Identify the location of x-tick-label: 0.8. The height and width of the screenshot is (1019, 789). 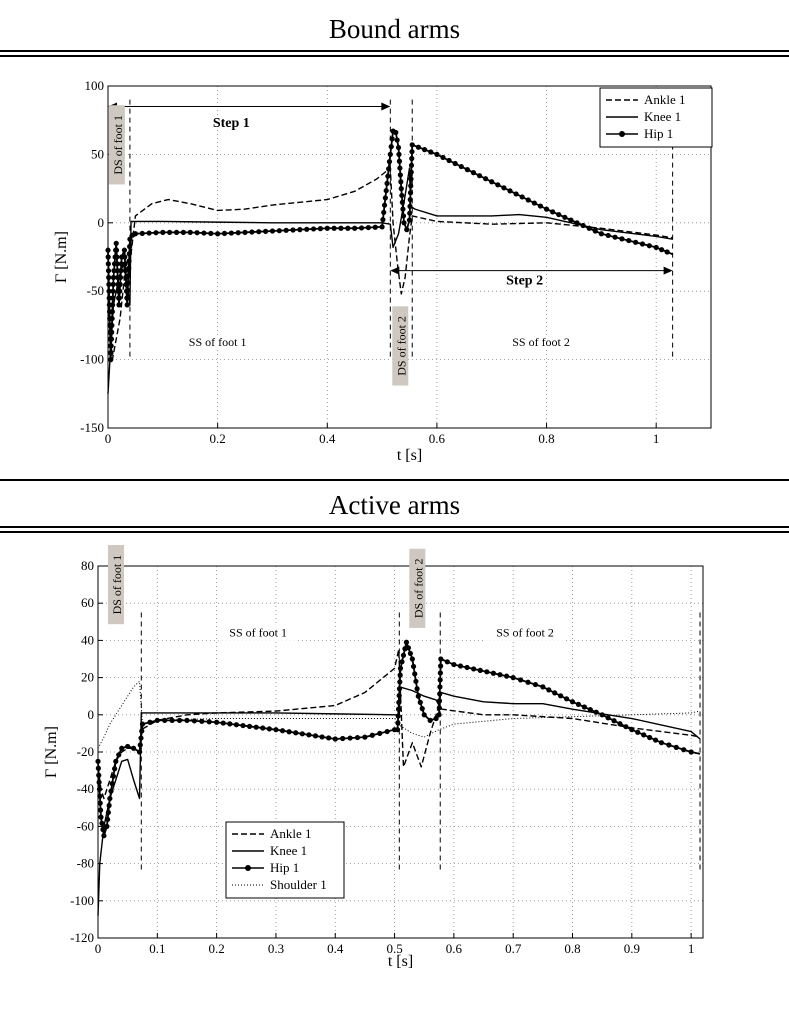
(546, 438).